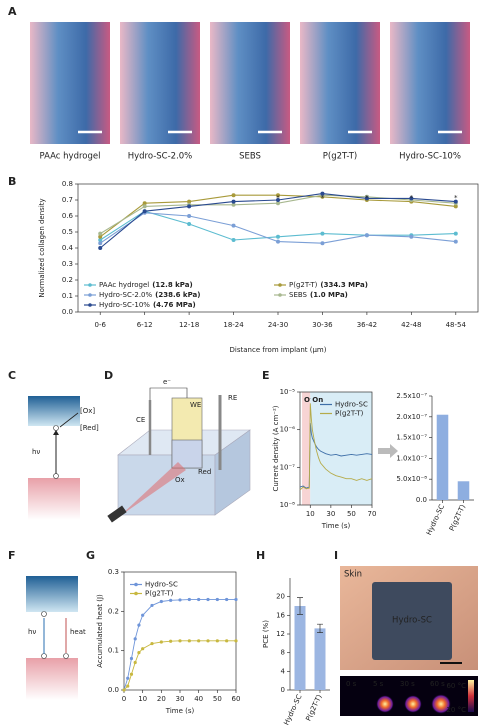  I want to click on band-diagram: [Ox] [Red] hν, so click(63, 458).